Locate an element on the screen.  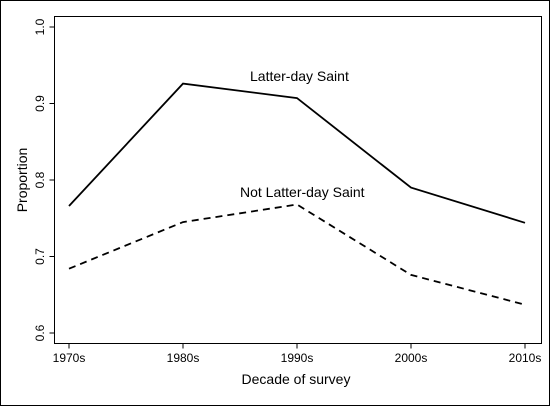
y-tick-label: 0.9 is located at coordinates (40, 103).